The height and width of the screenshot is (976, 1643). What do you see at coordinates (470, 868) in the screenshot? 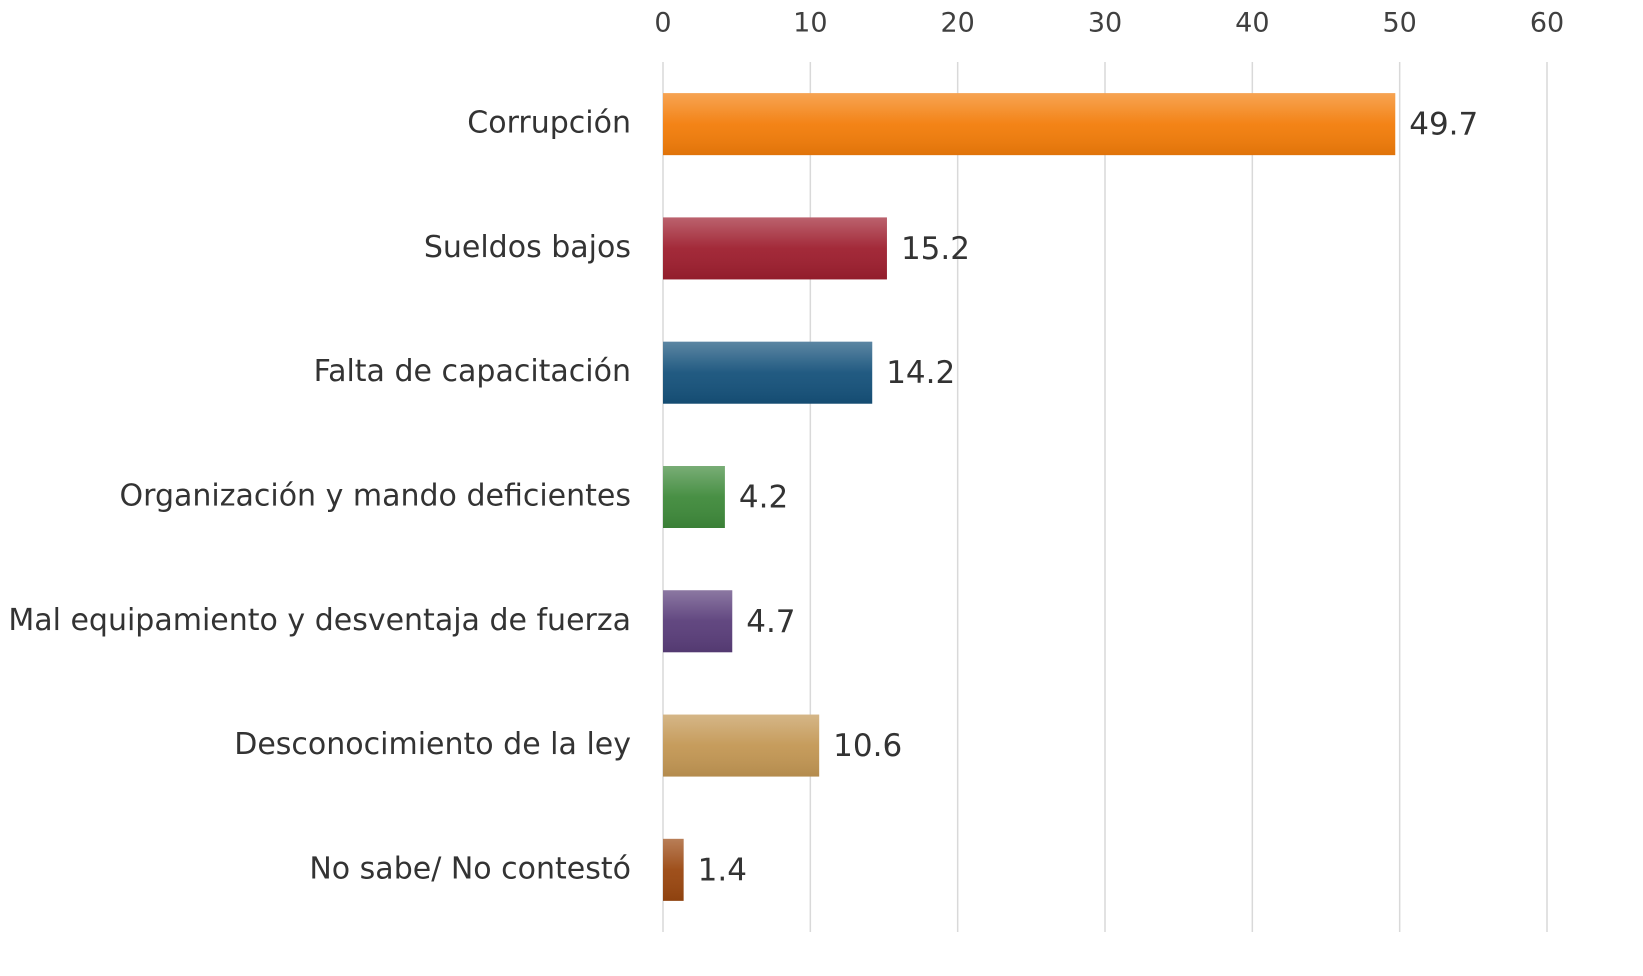
I see `y-tick-label: No sabe/ No contestó` at bounding box center [470, 868].